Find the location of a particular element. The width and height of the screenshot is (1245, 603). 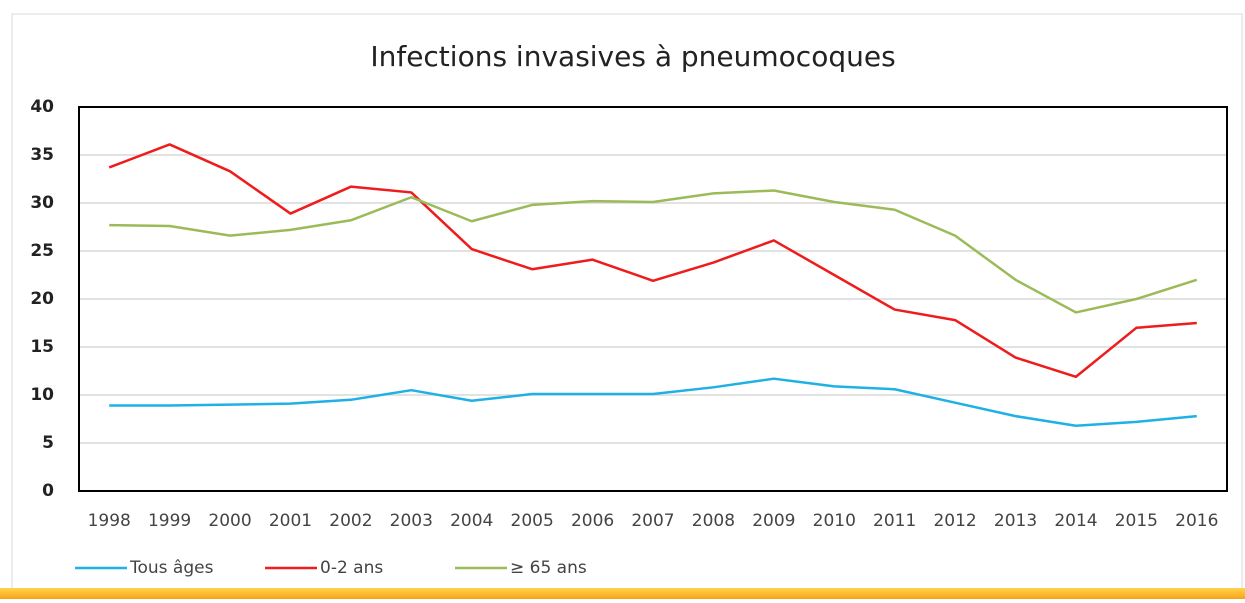

x-tick-label: 1999 is located at coordinates (169, 521).